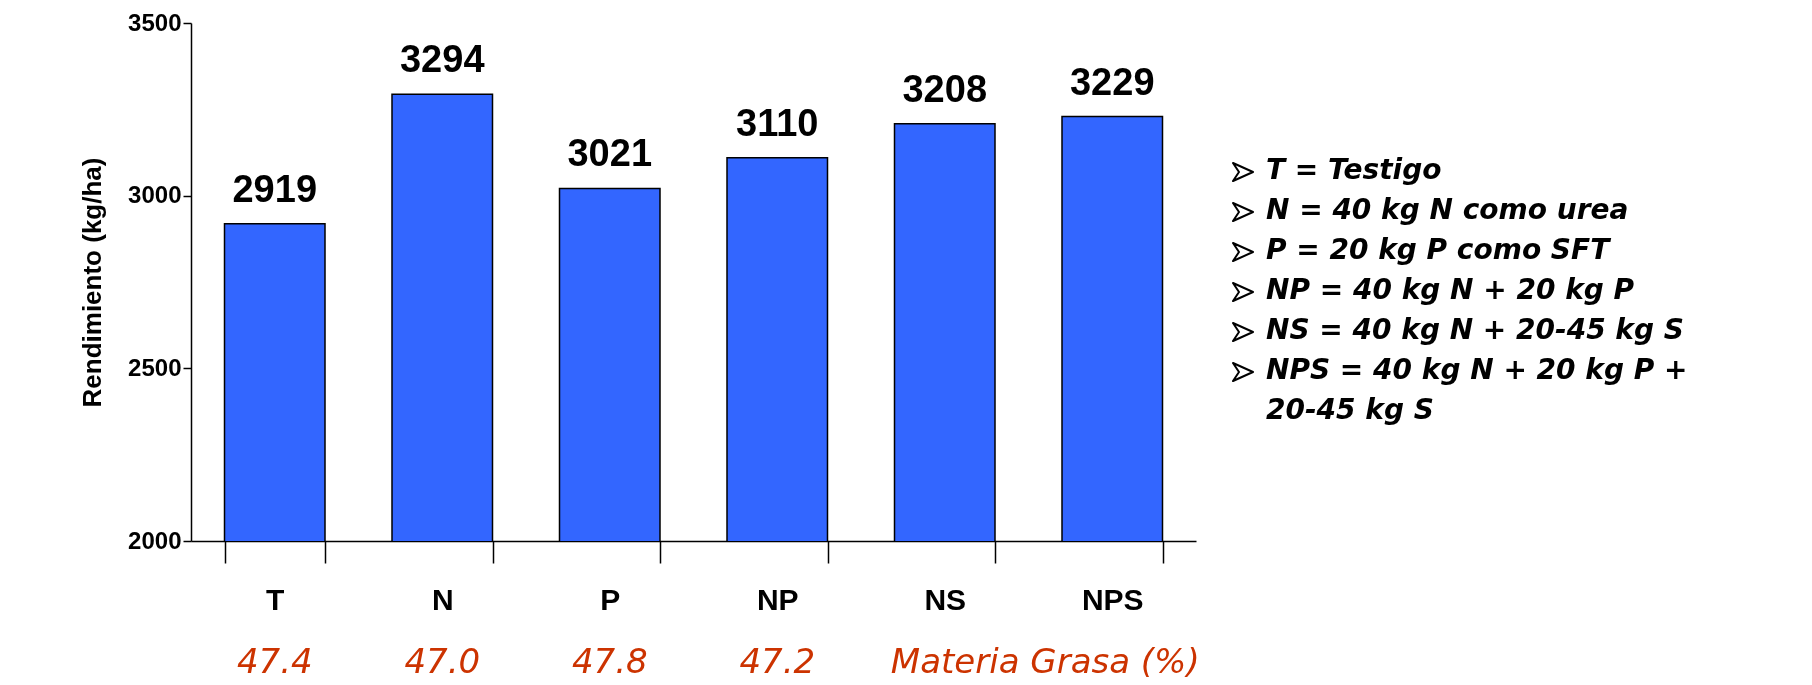 The width and height of the screenshot is (1812, 685). I want to click on data-label: 3294, so click(442, 59).